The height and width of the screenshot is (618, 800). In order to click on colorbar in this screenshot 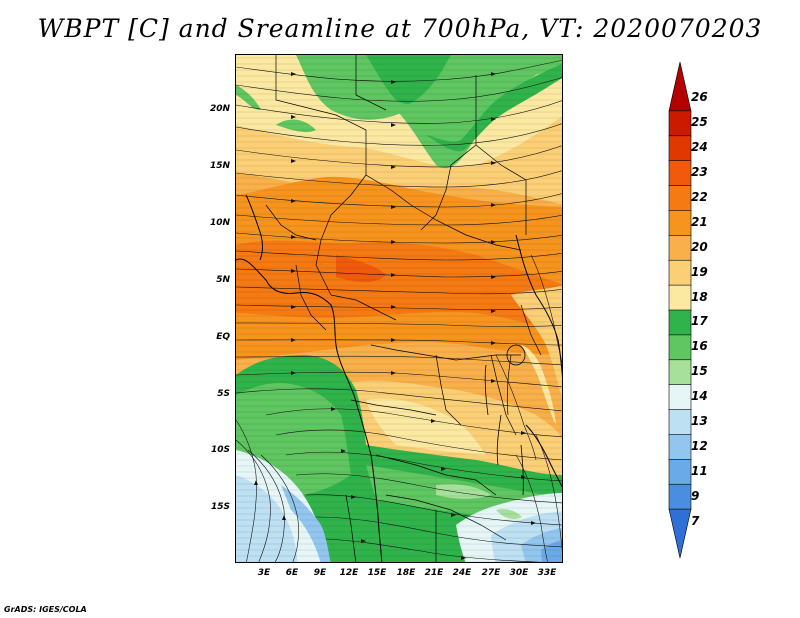, I will do `click(680, 310)`.